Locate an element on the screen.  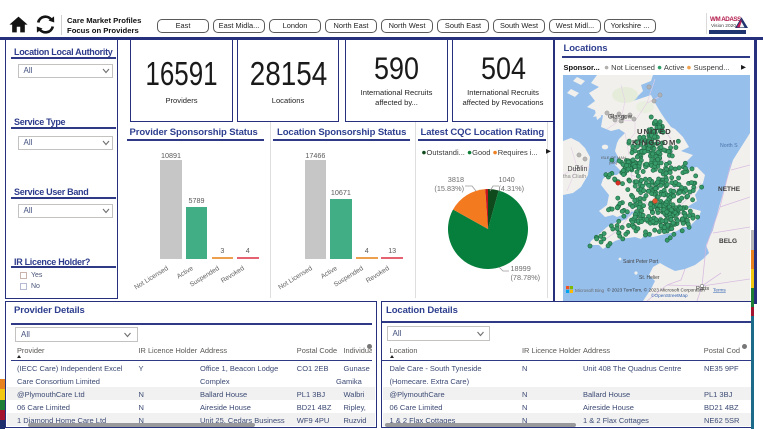
svg-text: UNITED is located at coordinates (654, 131).